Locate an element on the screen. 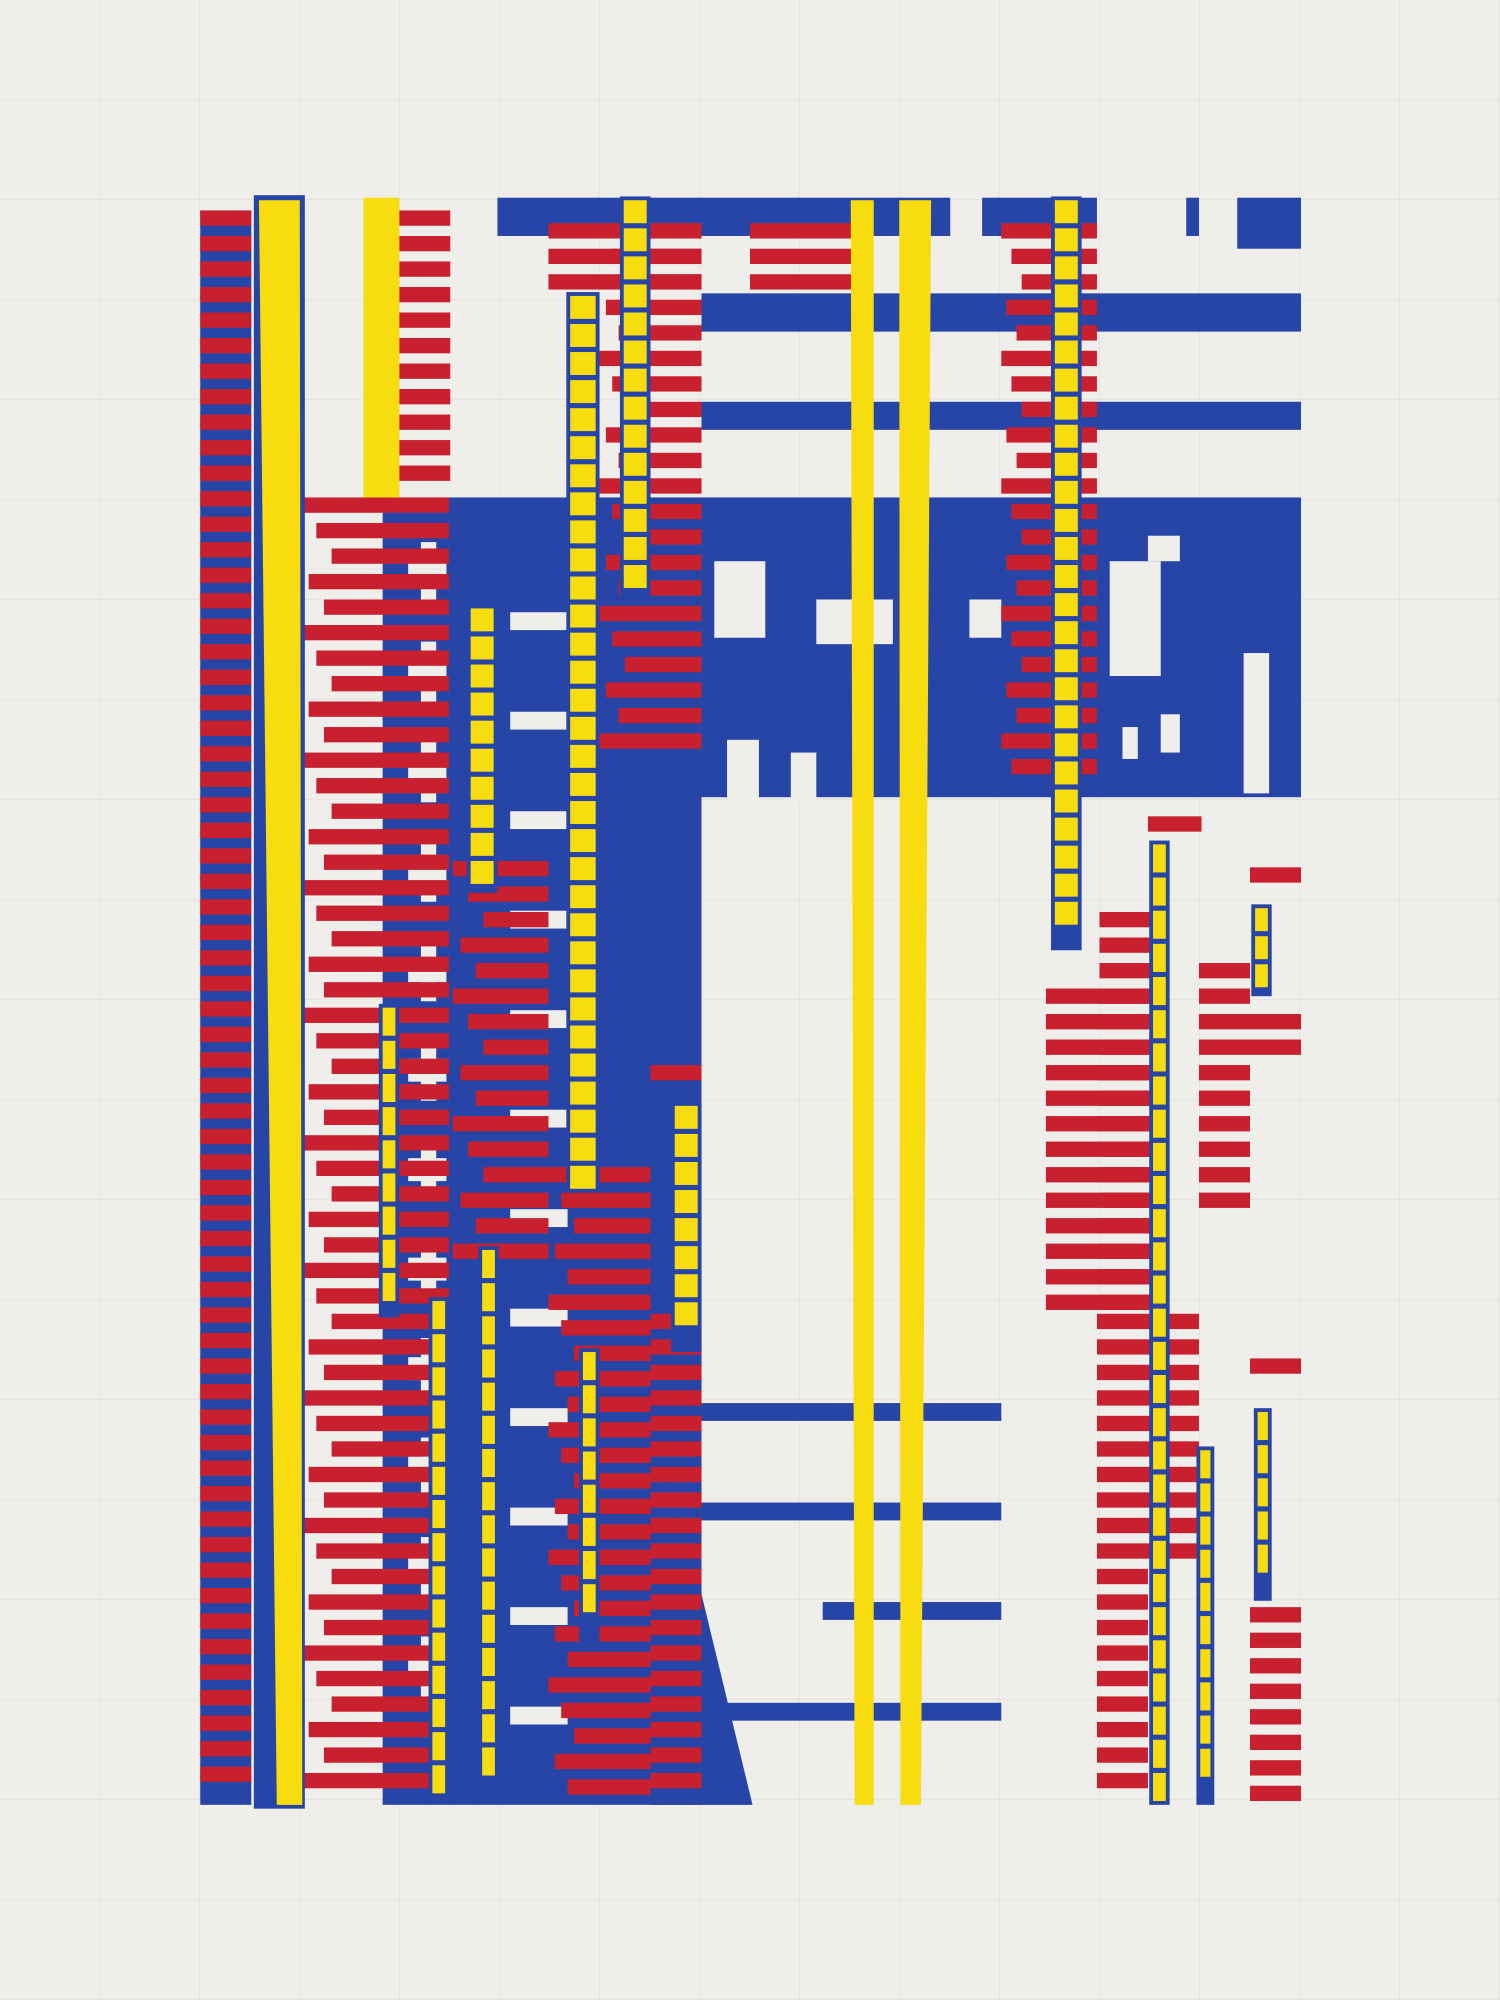  yellow-line is located at coordinates (915, 1002).